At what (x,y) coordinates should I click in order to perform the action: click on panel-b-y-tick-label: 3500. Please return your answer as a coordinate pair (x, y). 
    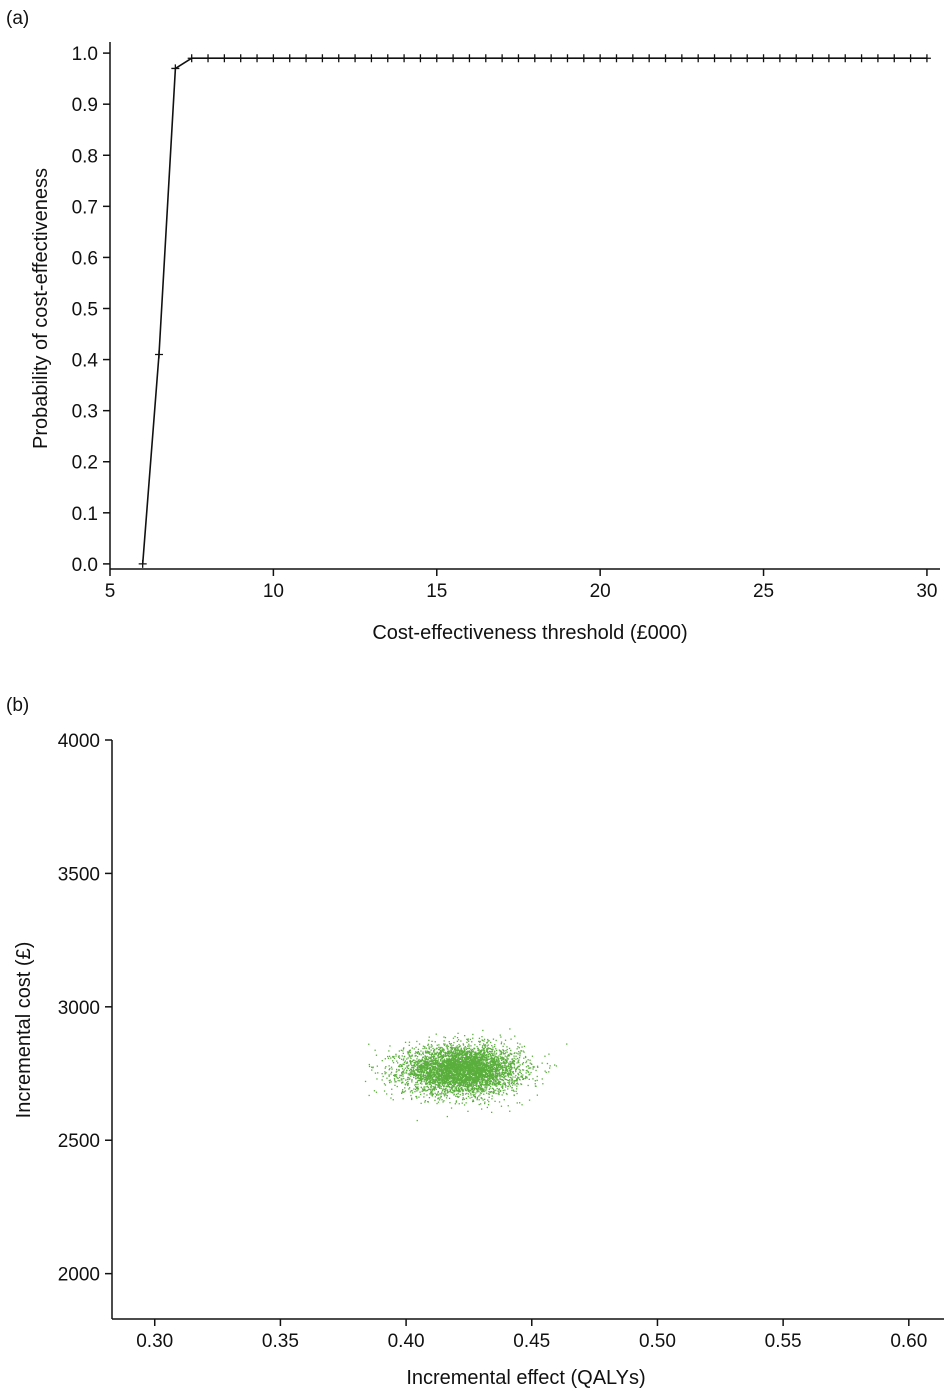
    Looking at the image, I should click on (79, 874).